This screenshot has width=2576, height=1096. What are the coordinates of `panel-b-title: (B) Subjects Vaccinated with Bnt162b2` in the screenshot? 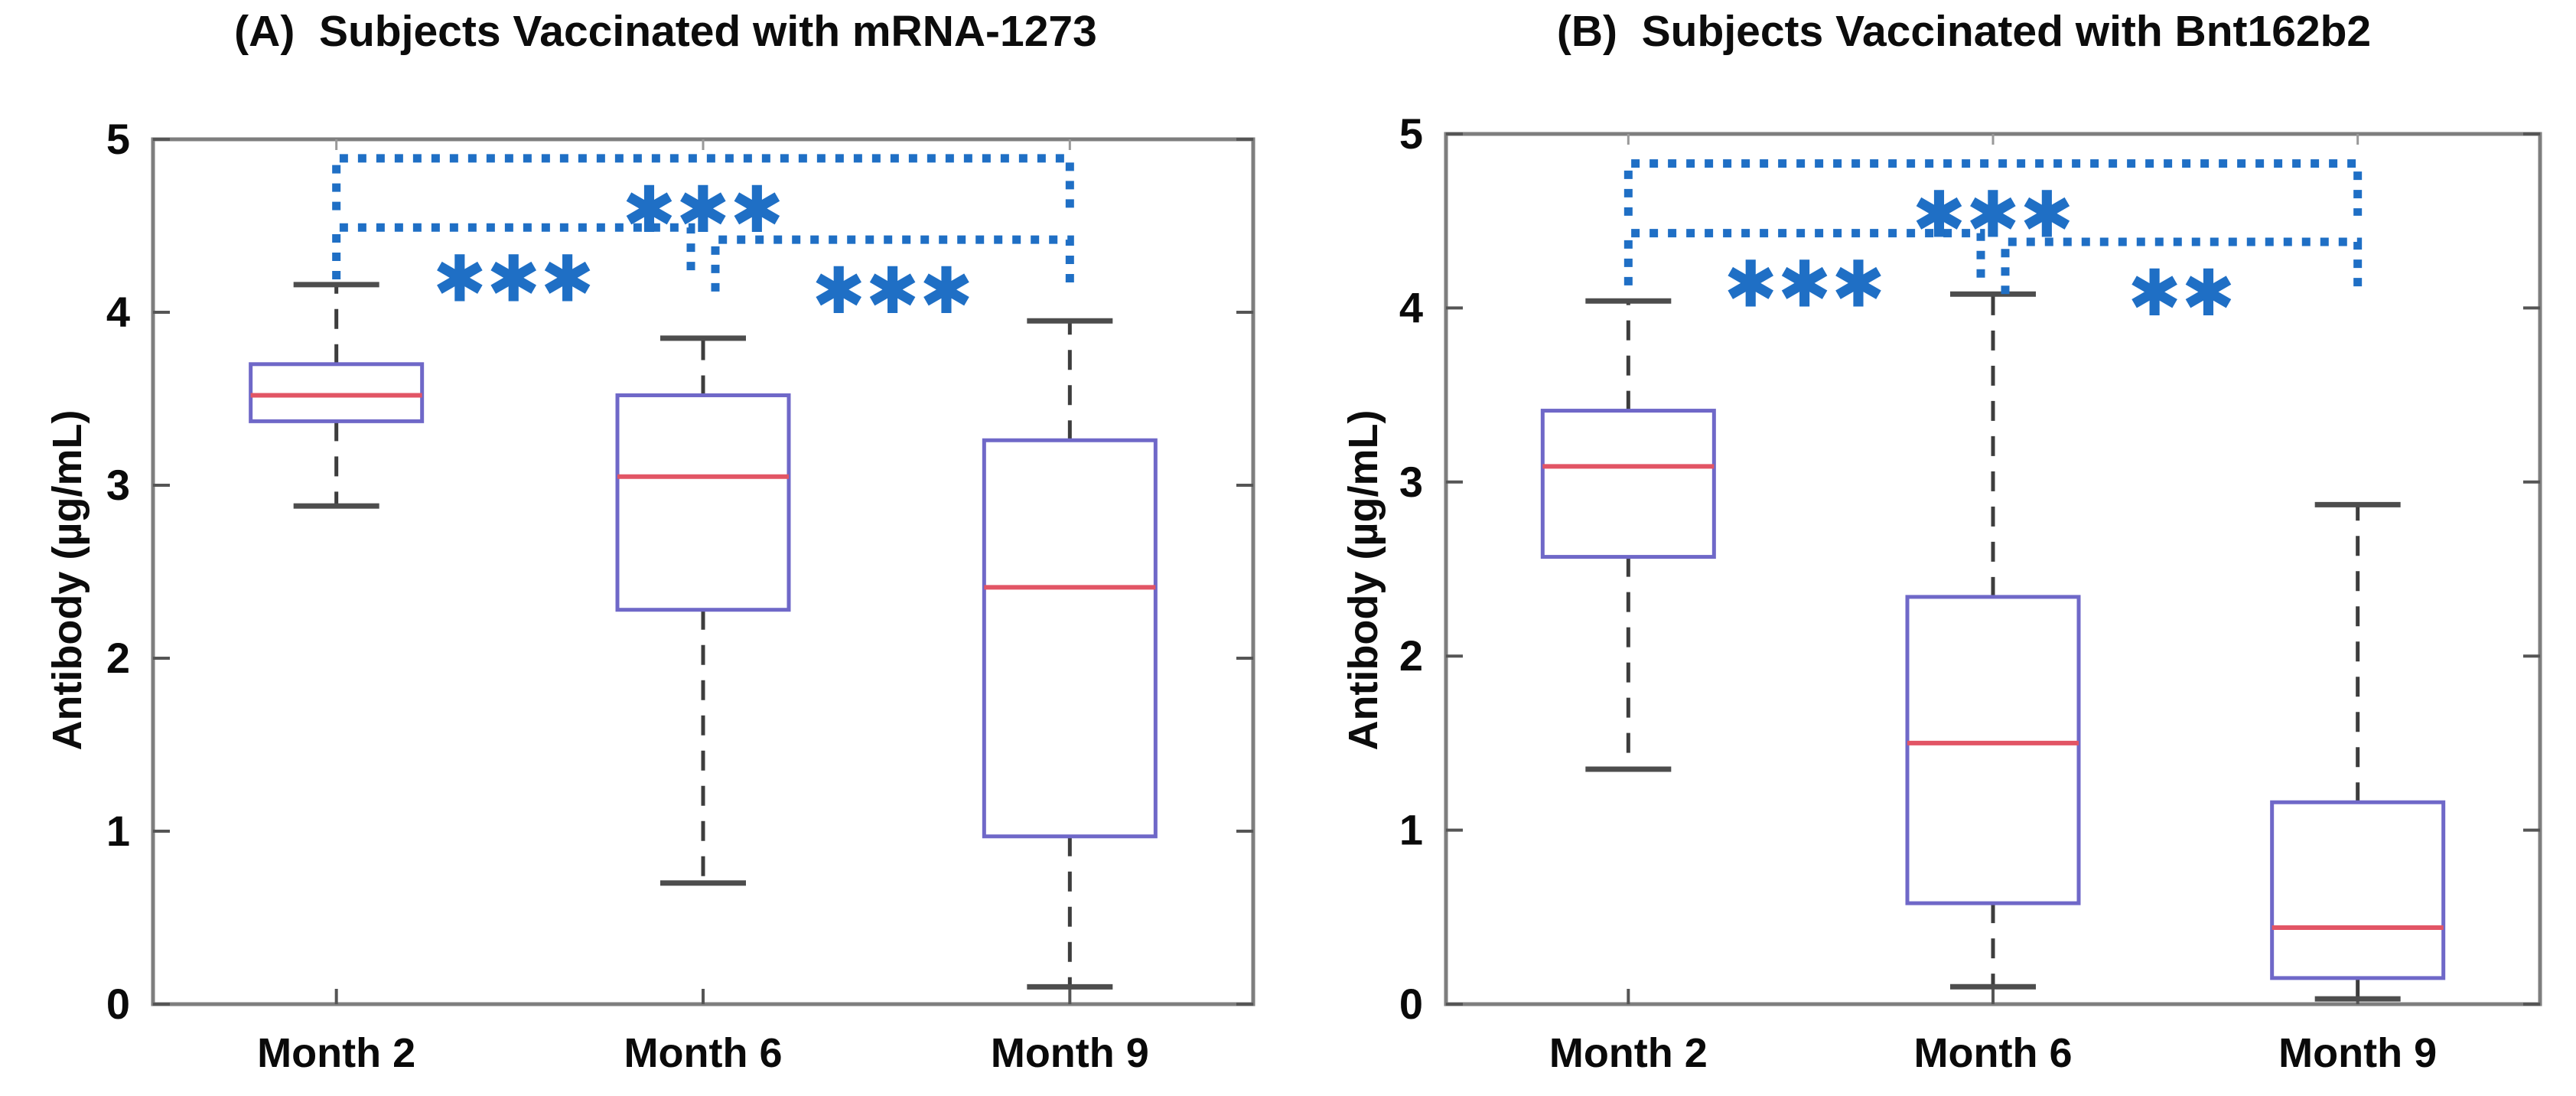 It's located at (1964, 32).